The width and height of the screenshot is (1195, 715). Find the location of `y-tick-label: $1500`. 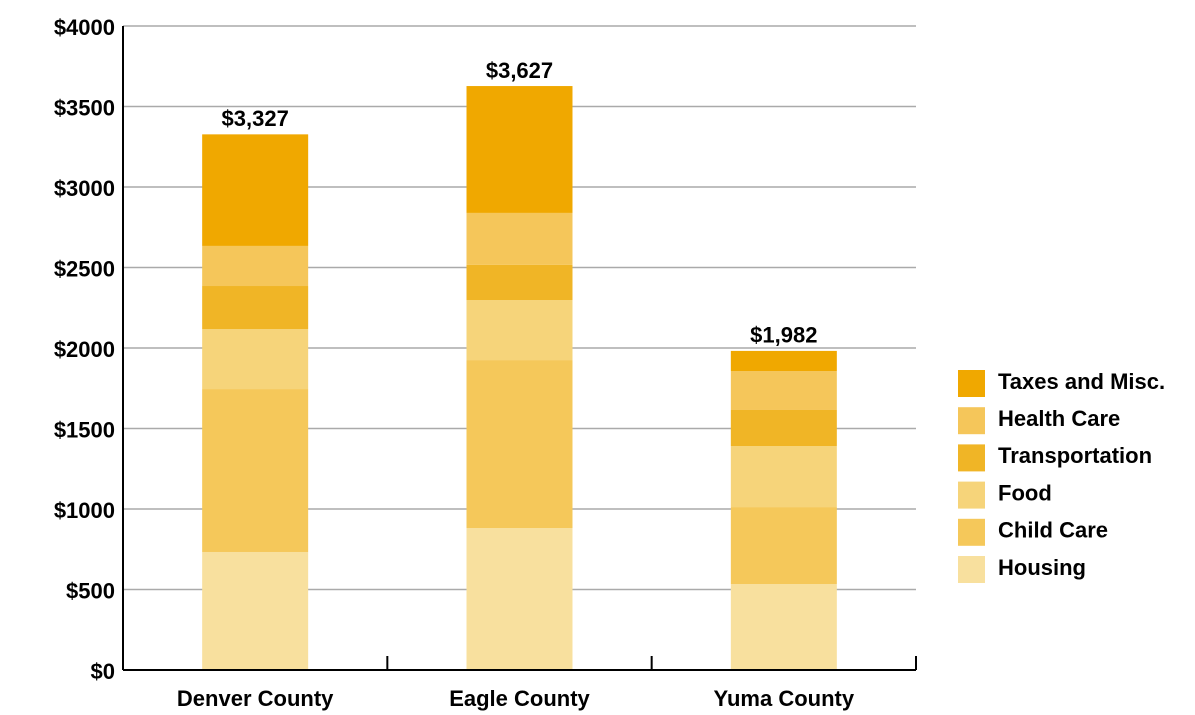

y-tick-label: $1500 is located at coordinates (84, 429).